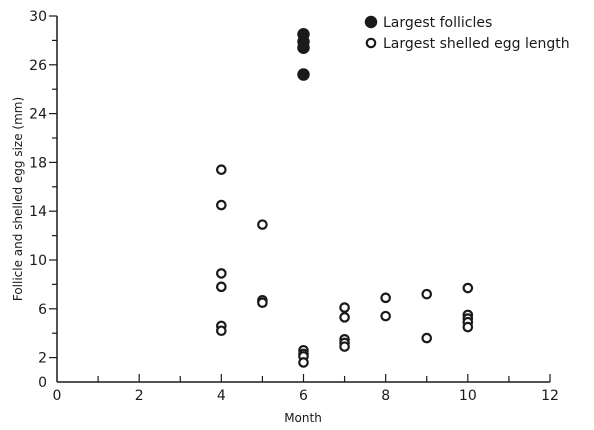 The image size is (594, 430). I want to click on y-tick-label: 24, so click(38, 115).